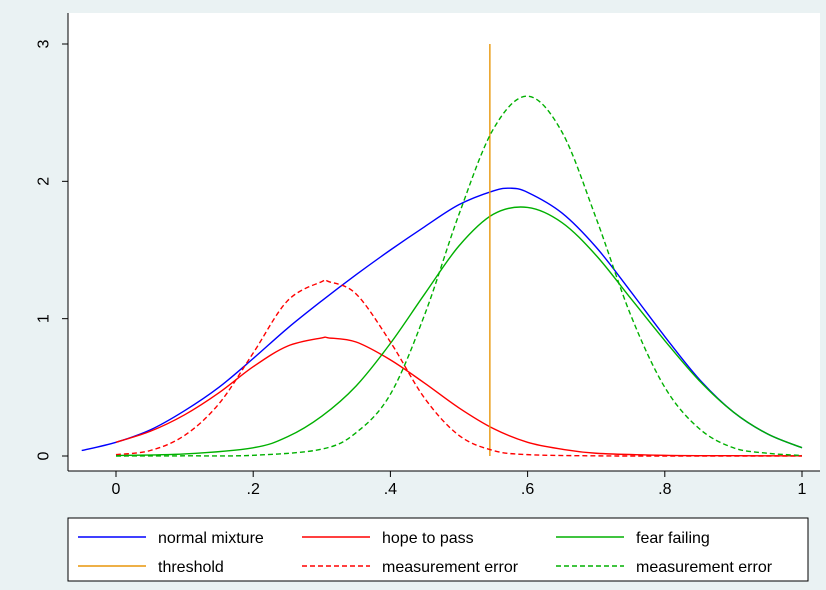 The image size is (826, 590). What do you see at coordinates (44, 455) in the screenshot?
I see `y-tick-label: 0` at bounding box center [44, 455].